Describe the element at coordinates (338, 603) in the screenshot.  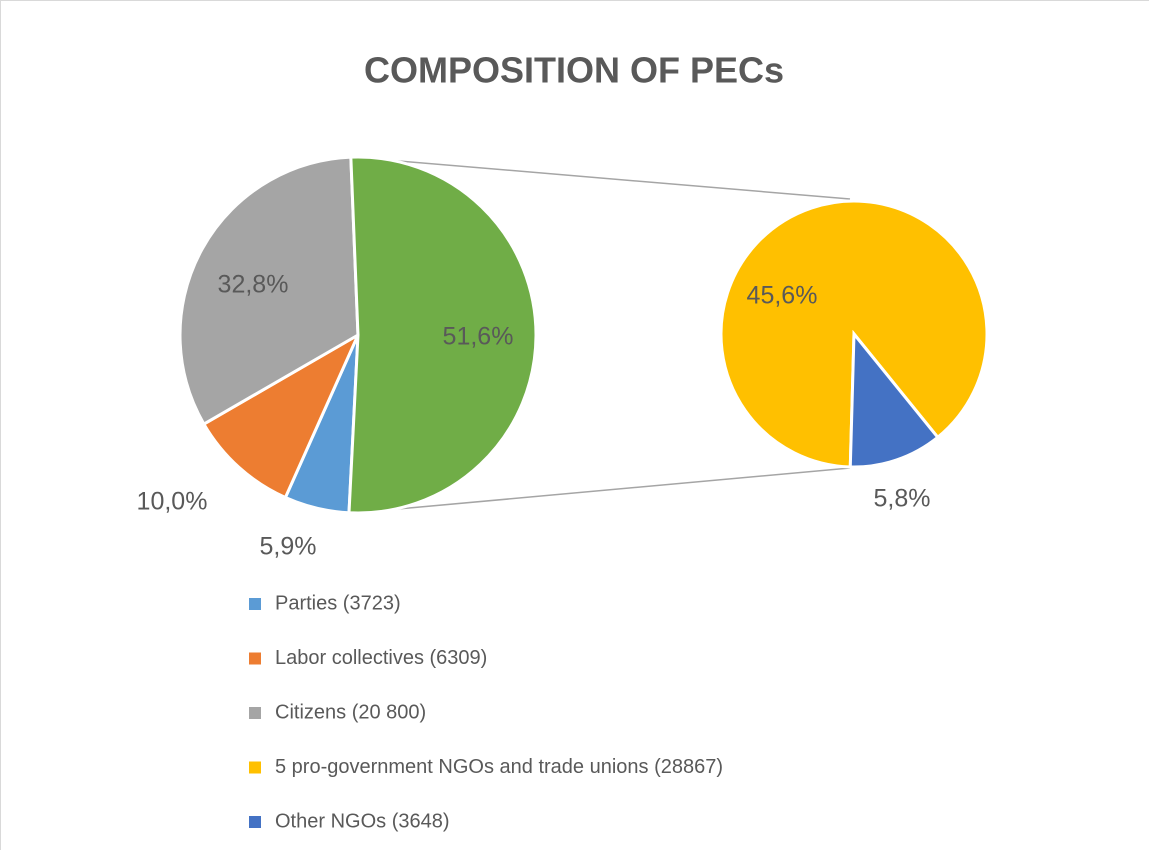
I see `legend-label: Parties (3723)` at that location.